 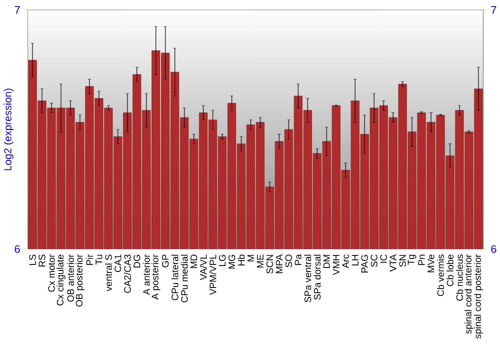 I want to click on x-tick-label: Tu, so click(x=99, y=259).